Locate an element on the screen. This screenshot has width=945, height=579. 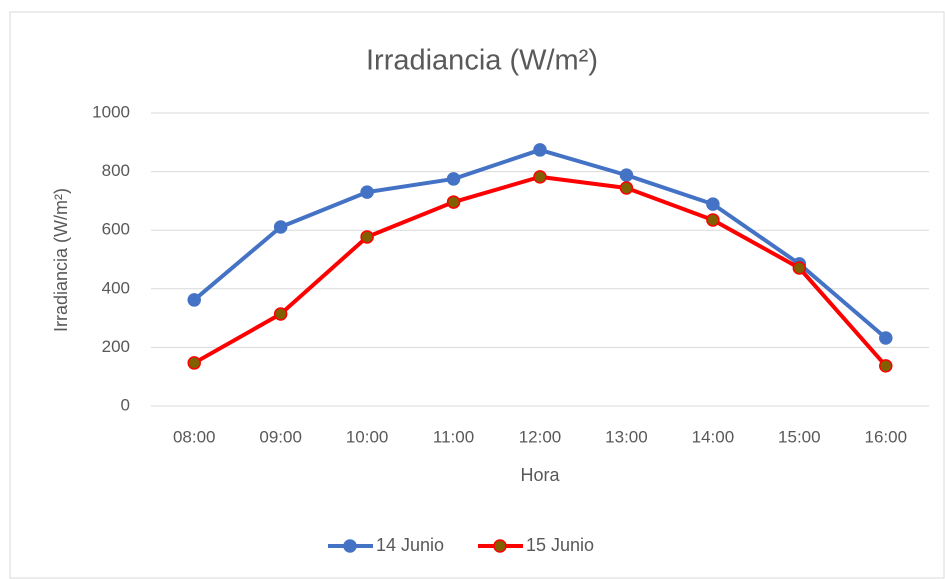
legend-label: 14 Junio is located at coordinates (410, 545).